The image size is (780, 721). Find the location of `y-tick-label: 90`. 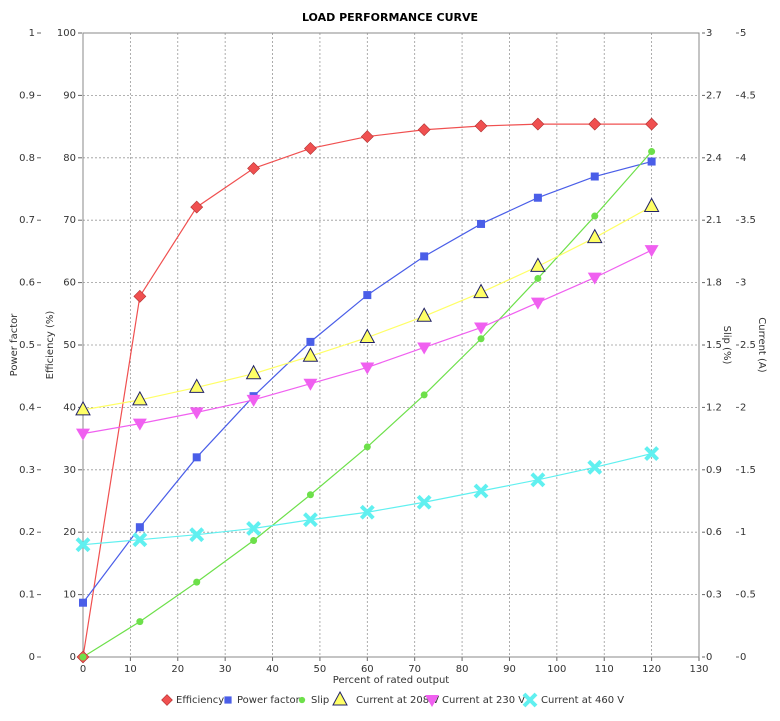

y-tick-label: 90 is located at coordinates (69, 95).